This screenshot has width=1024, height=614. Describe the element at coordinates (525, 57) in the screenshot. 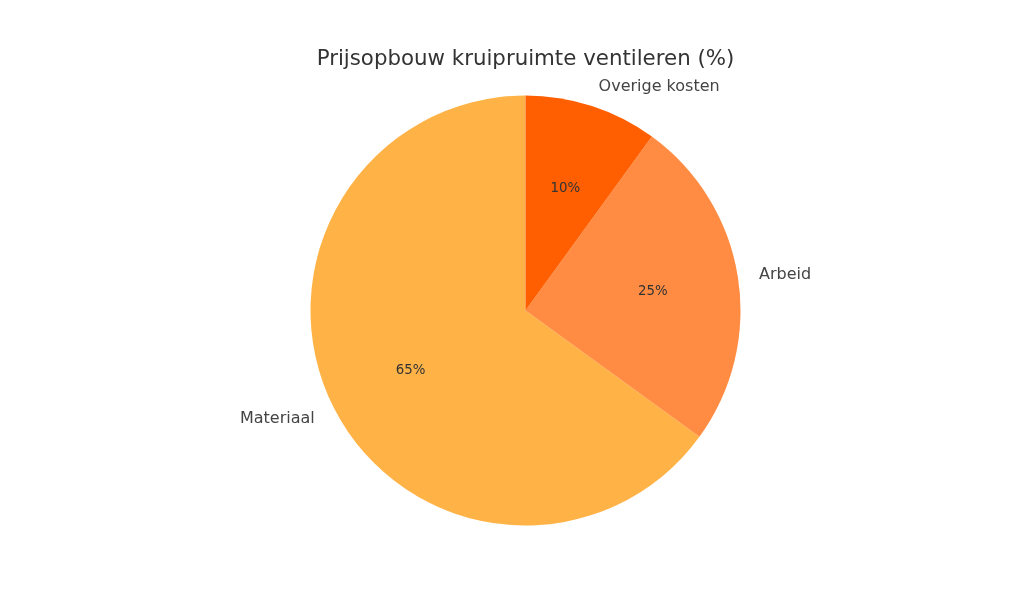

I see `chart-title: Prijsopbouw kruipruimte ventileren (%)` at that location.